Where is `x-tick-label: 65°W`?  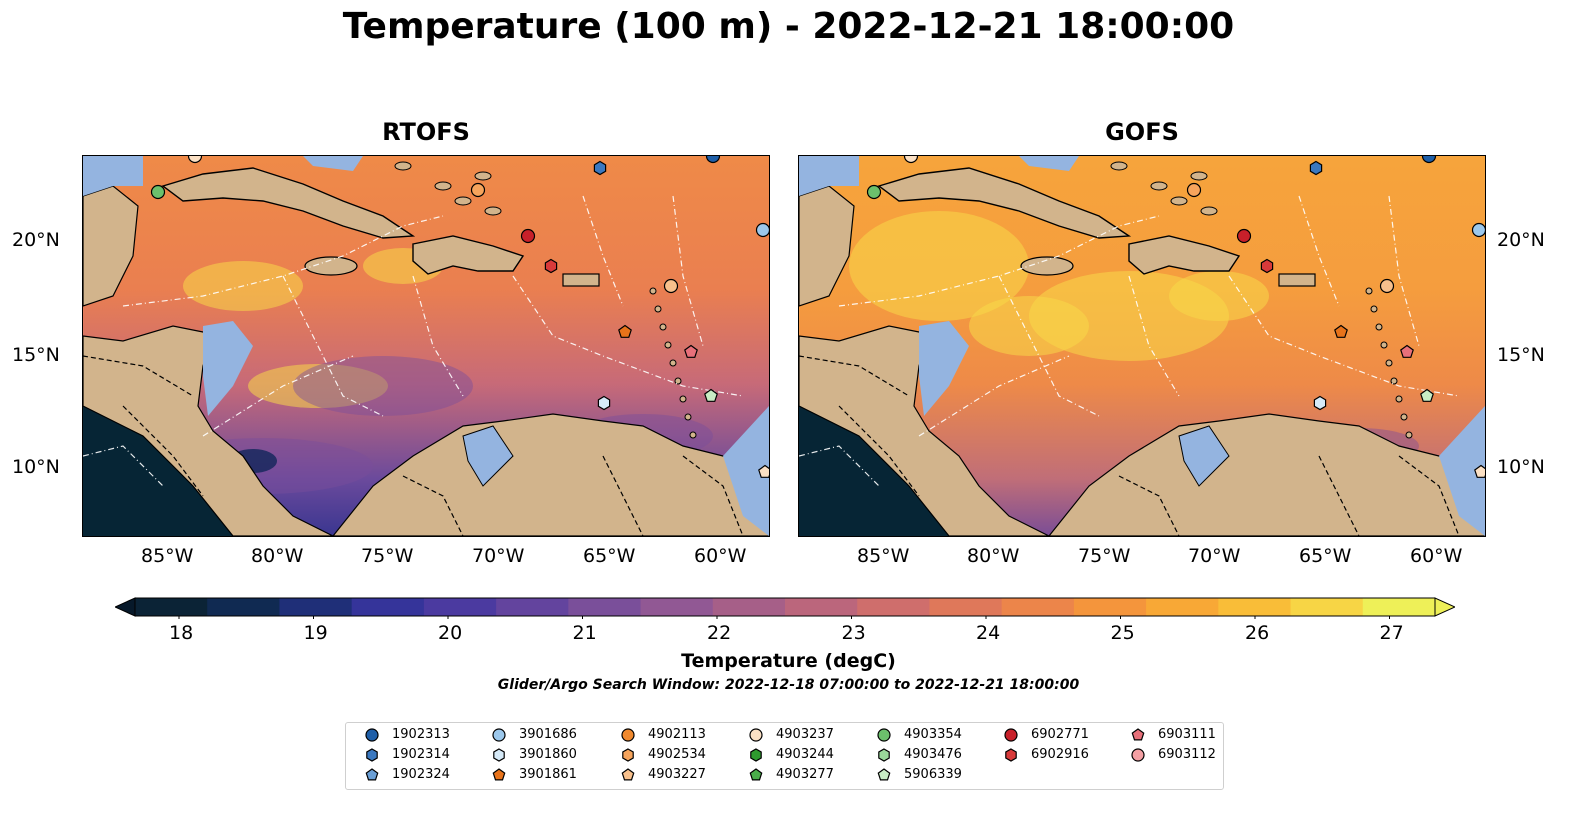
x-tick-label: 65°W is located at coordinates (1325, 556).